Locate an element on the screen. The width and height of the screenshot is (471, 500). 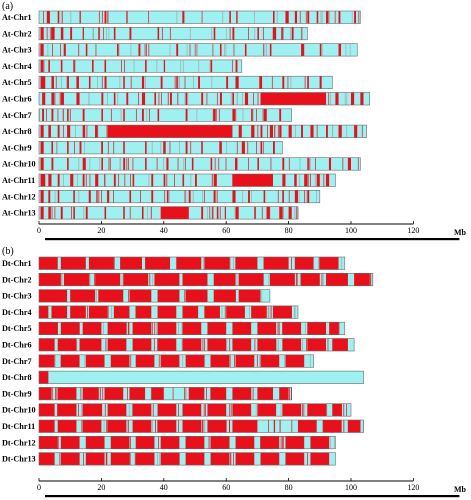
chromosome-outline is located at coordinates (173, 33).